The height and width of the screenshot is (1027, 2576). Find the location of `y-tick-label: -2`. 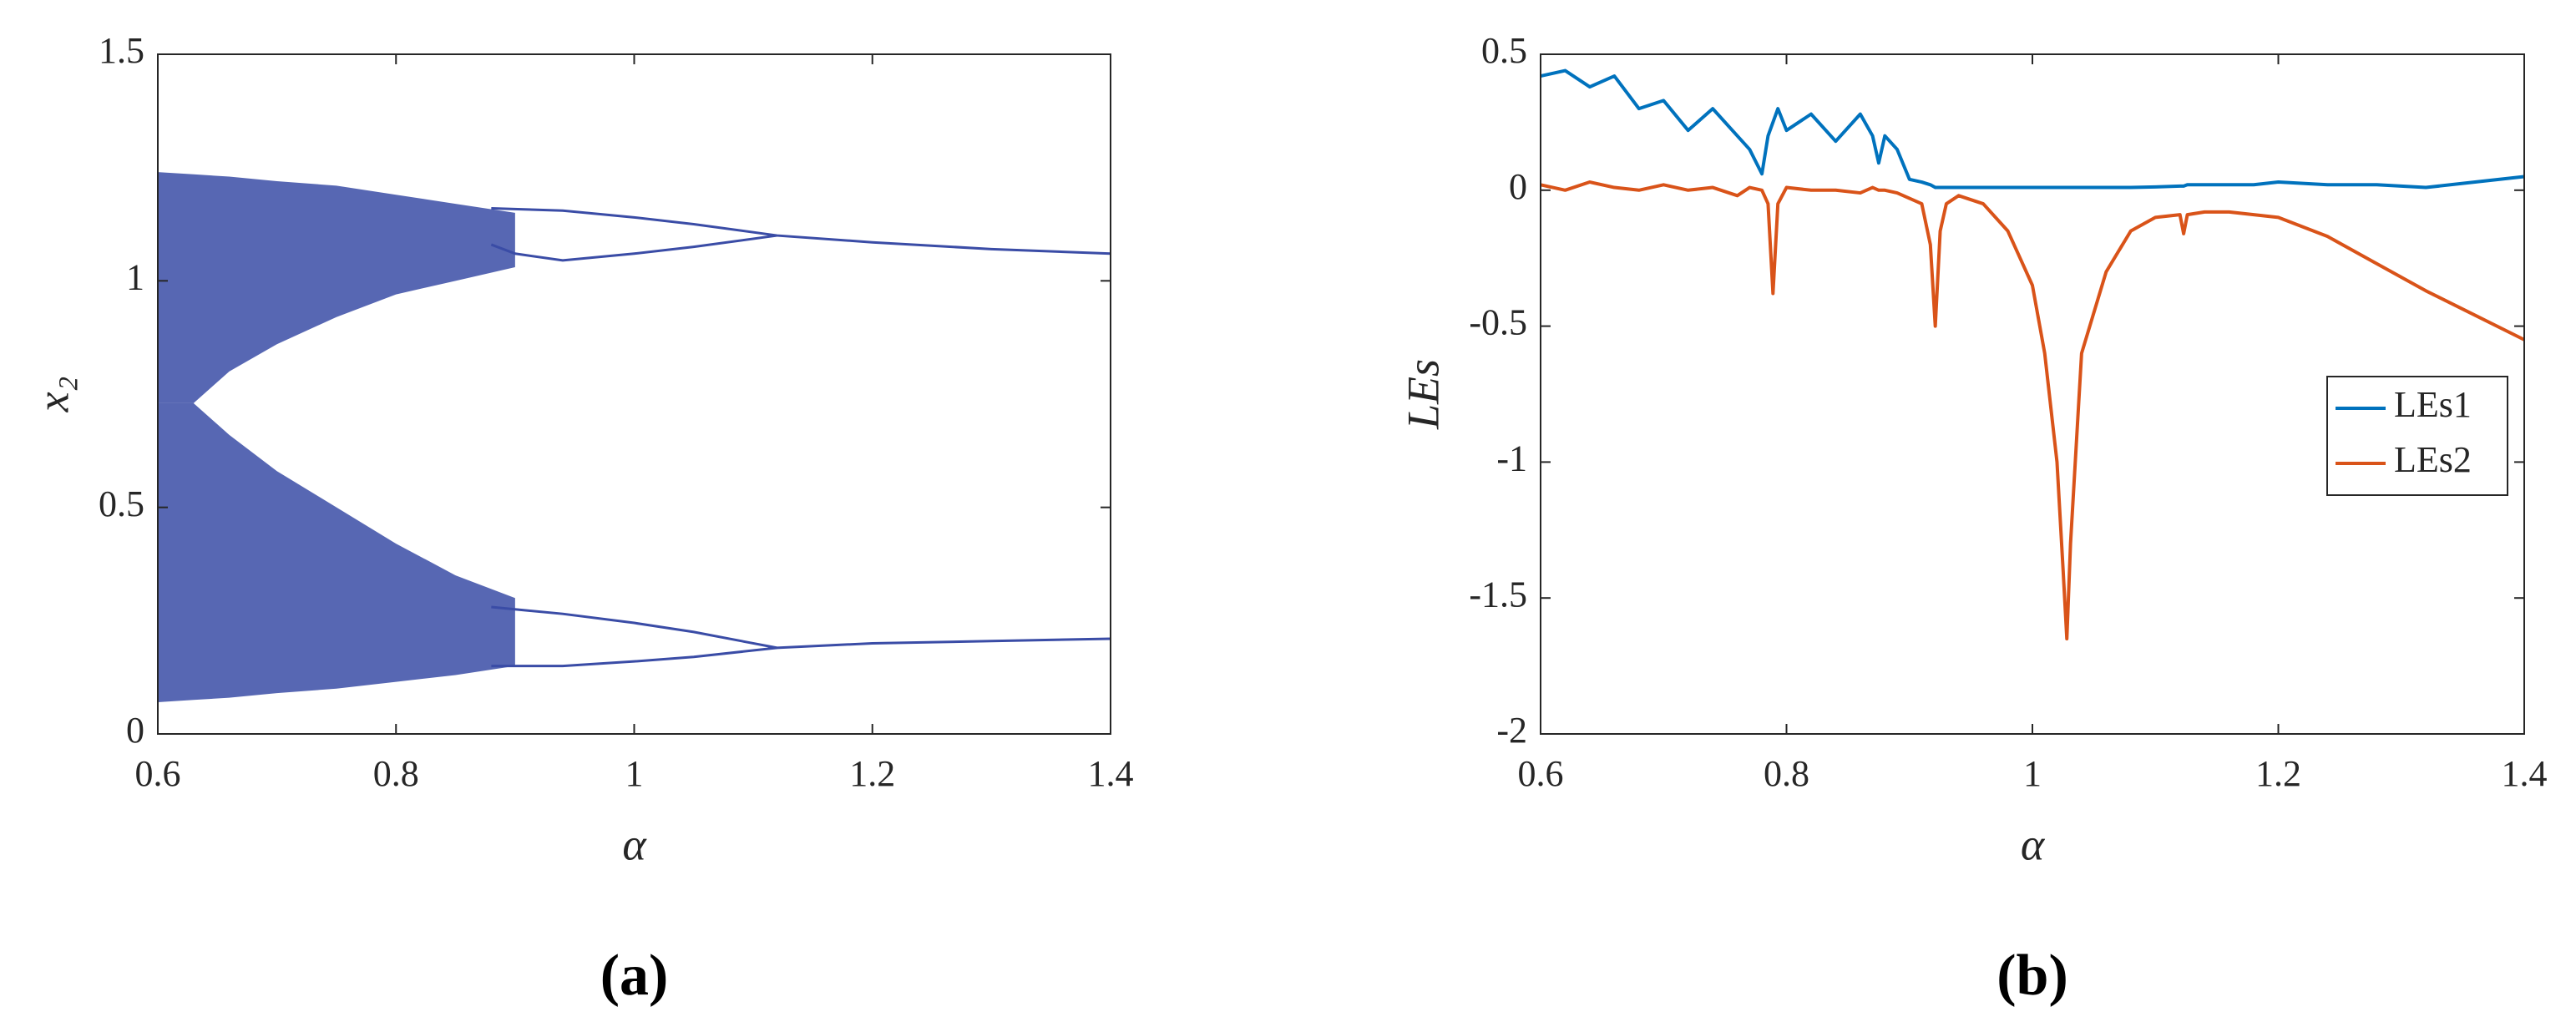

y-tick-label: -2 is located at coordinates (1511, 730).